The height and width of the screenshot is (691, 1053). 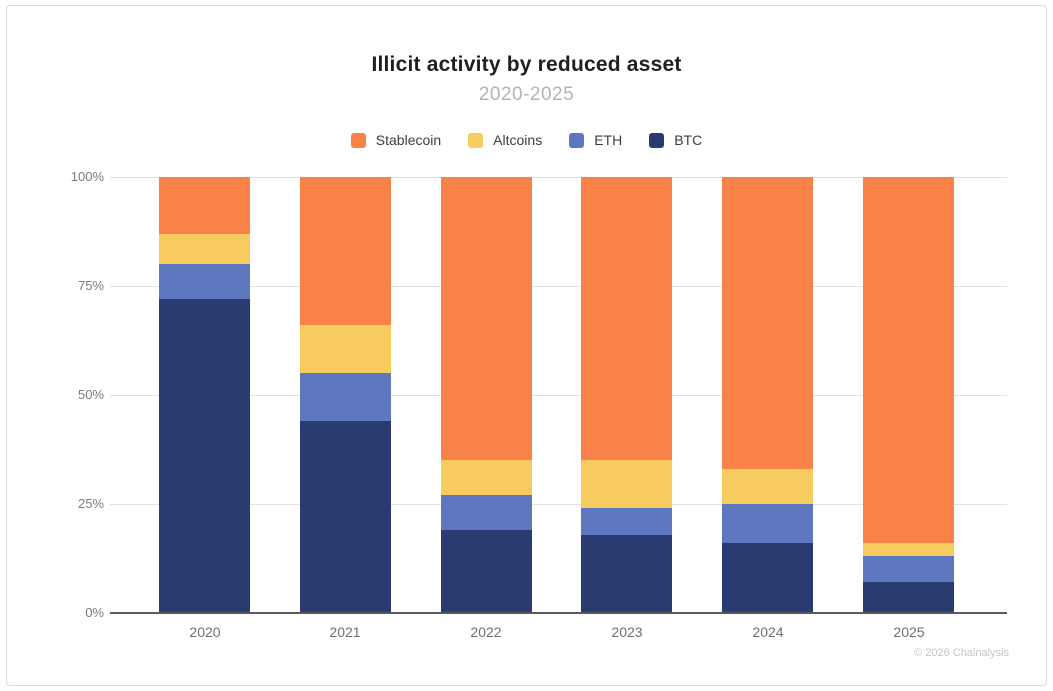 What do you see at coordinates (345, 632) in the screenshot?
I see `x-axis-tick-label: 2021` at bounding box center [345, 632].